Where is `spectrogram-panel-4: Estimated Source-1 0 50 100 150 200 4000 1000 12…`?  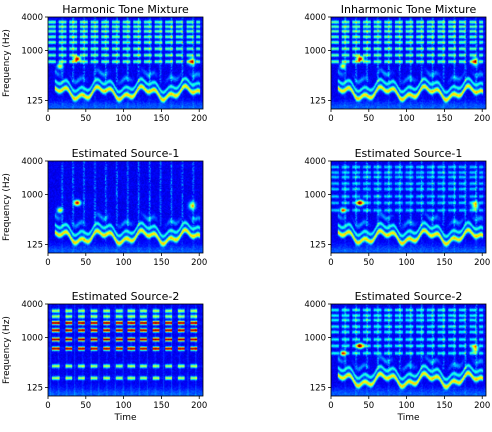
spectrogram-panel-4: Estimated Source-1 0 50 100 150 200 4000 1000 12… is located at coordinates (397, 207).